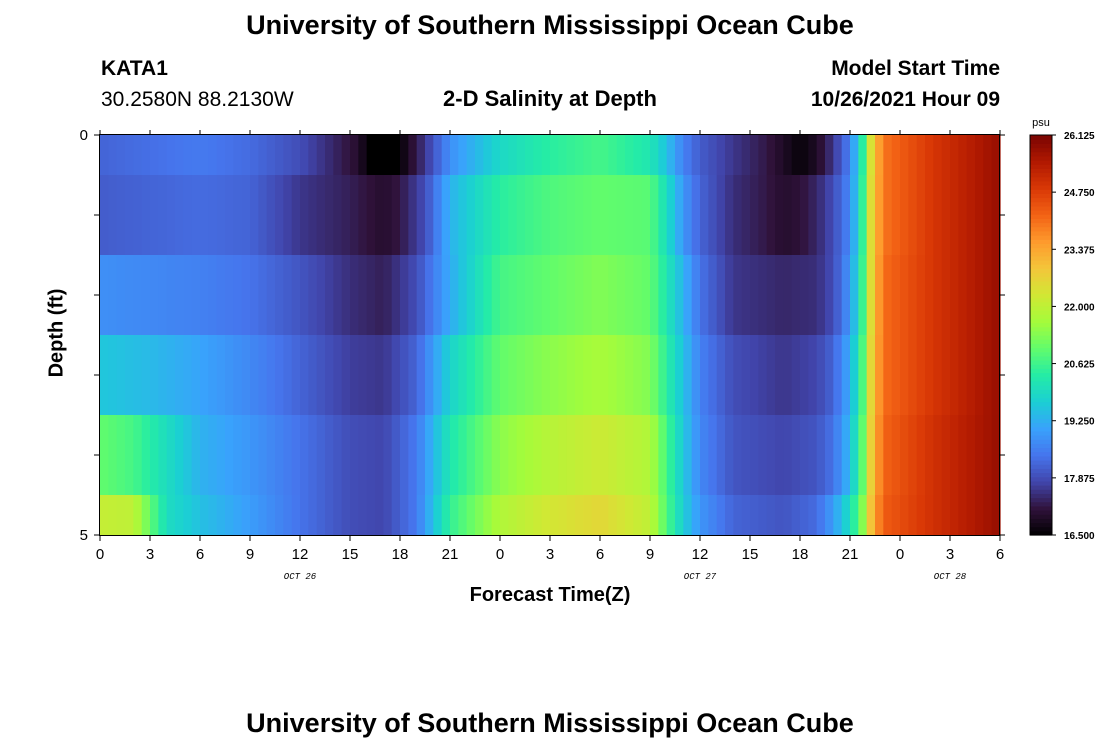  I want to click on x-date-label: OCT 26, so click(300, 577).